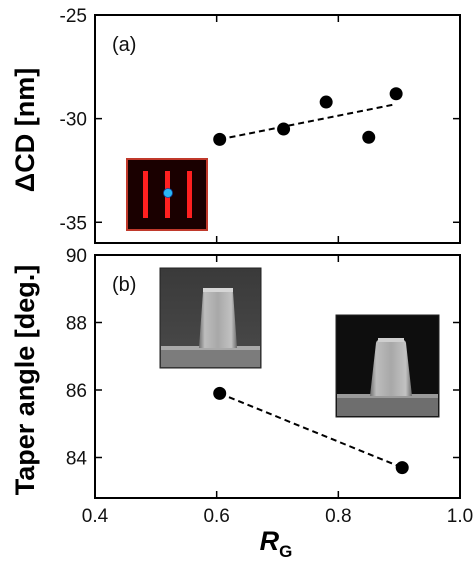 The height and width of the screenshot is (562, 473). Describe the element at coordinates (73, 223) in the screenshot. I see `panel-a-y-tick-label: -35` at that location.